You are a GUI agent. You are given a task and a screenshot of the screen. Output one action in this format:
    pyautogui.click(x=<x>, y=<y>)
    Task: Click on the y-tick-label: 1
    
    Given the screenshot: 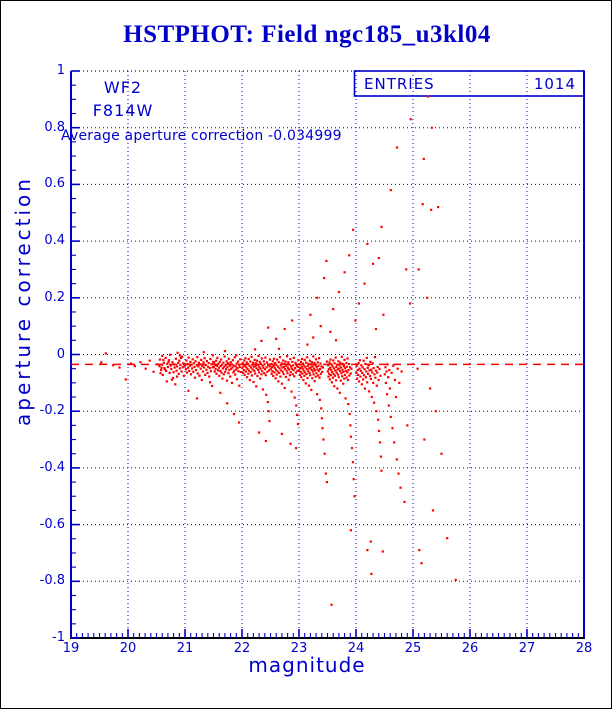 What is the action you would take?
    pyautogui.click(x=60, y=70)
    